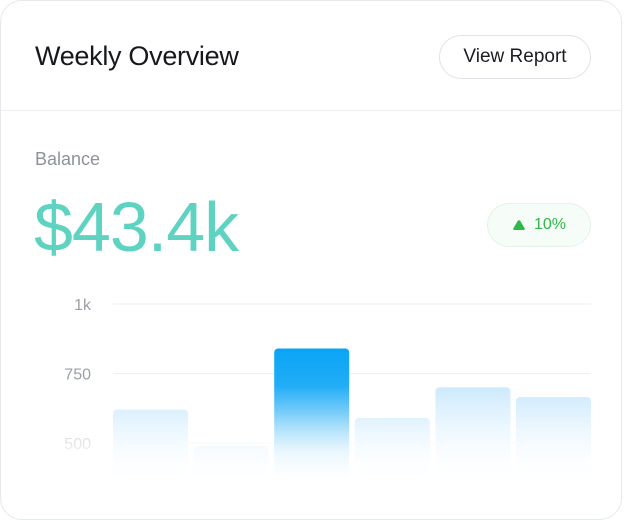 Image resolution: width=624 pixels, height=520 pixels. I want to click on view-report-button: View Report, so click(515, 57).